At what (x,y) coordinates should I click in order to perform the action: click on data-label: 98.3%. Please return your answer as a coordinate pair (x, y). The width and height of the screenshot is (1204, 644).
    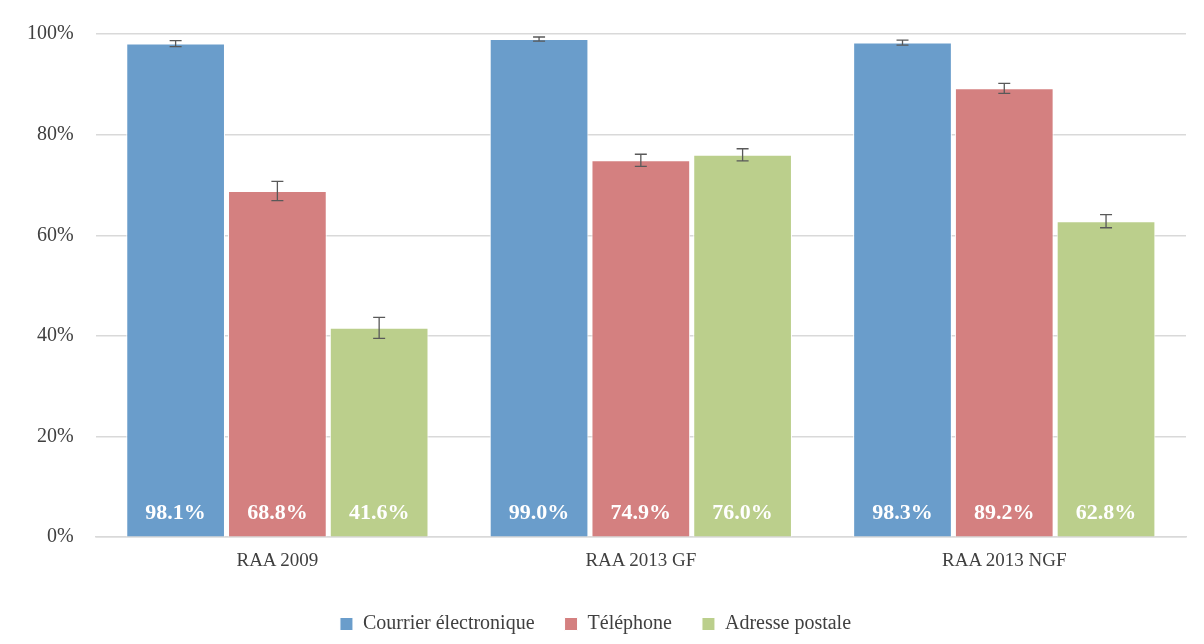
    Looking at the image, I should click on (902, 511).